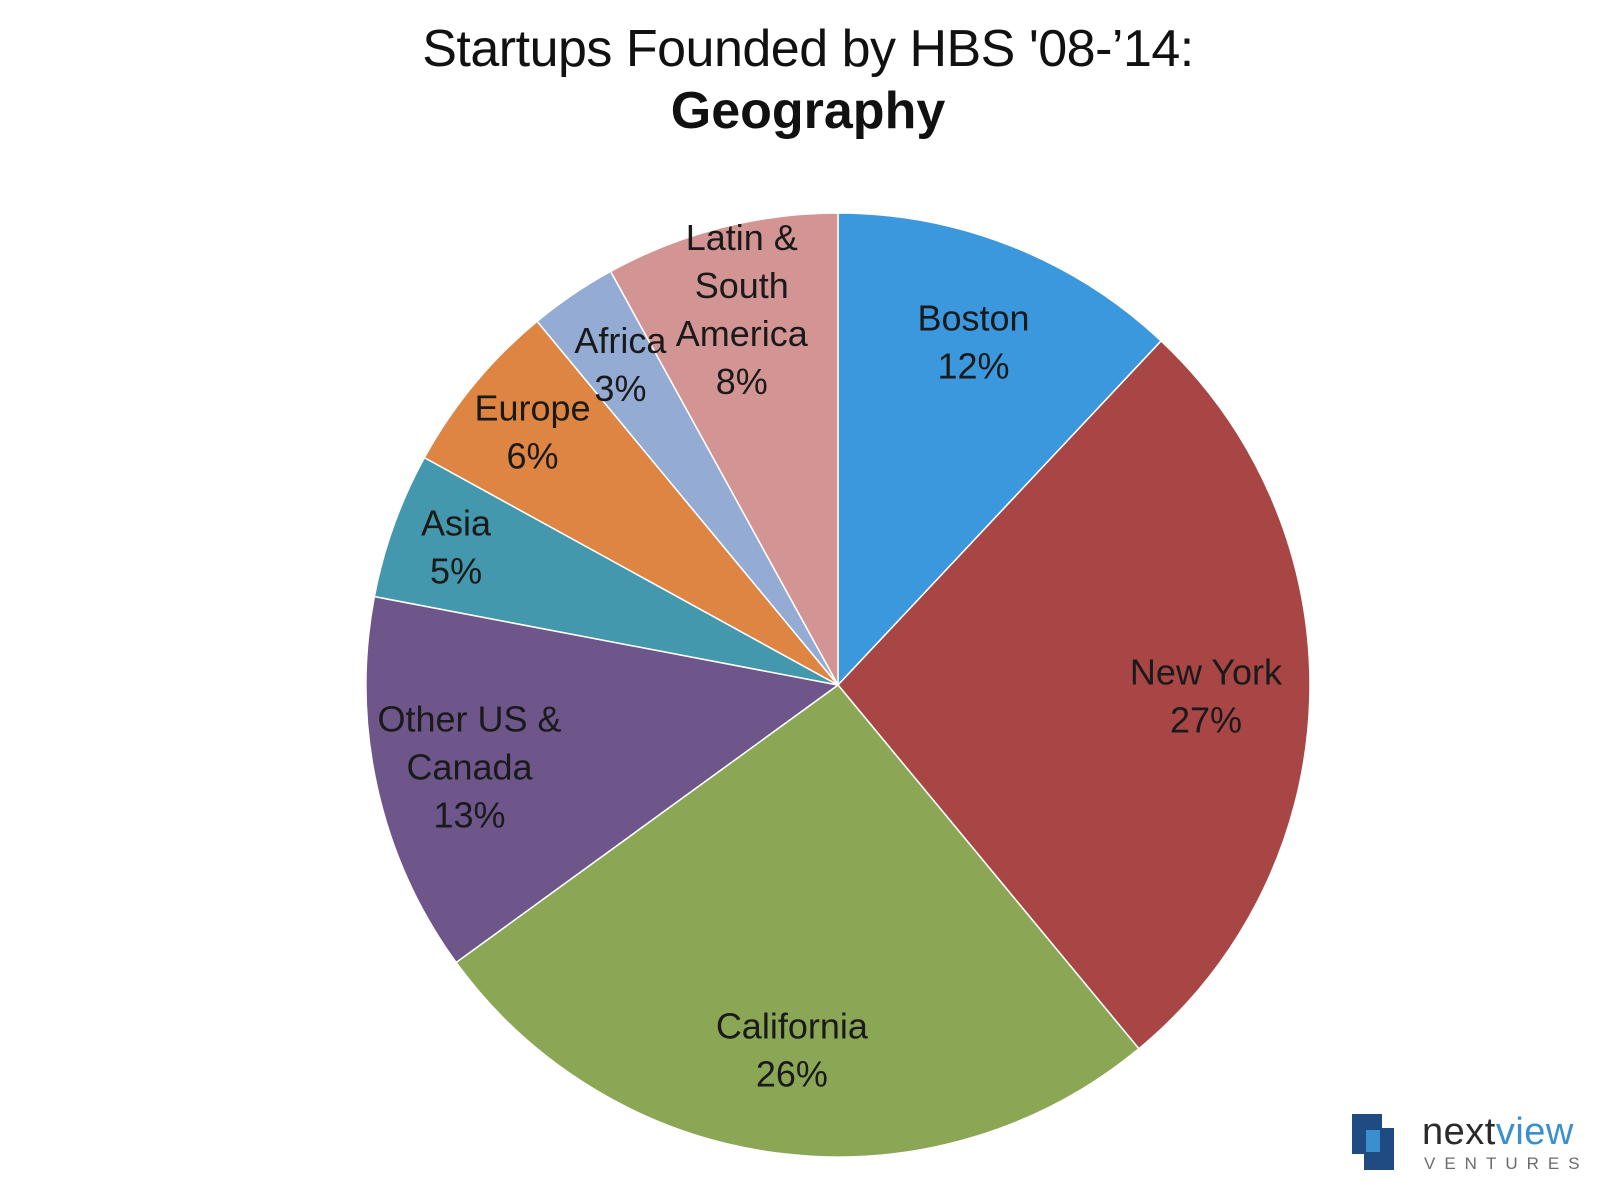 The width and height of the screenshot is (1616, 1200). I want to click on slice-category-label: Latin &, so click(742, 237).